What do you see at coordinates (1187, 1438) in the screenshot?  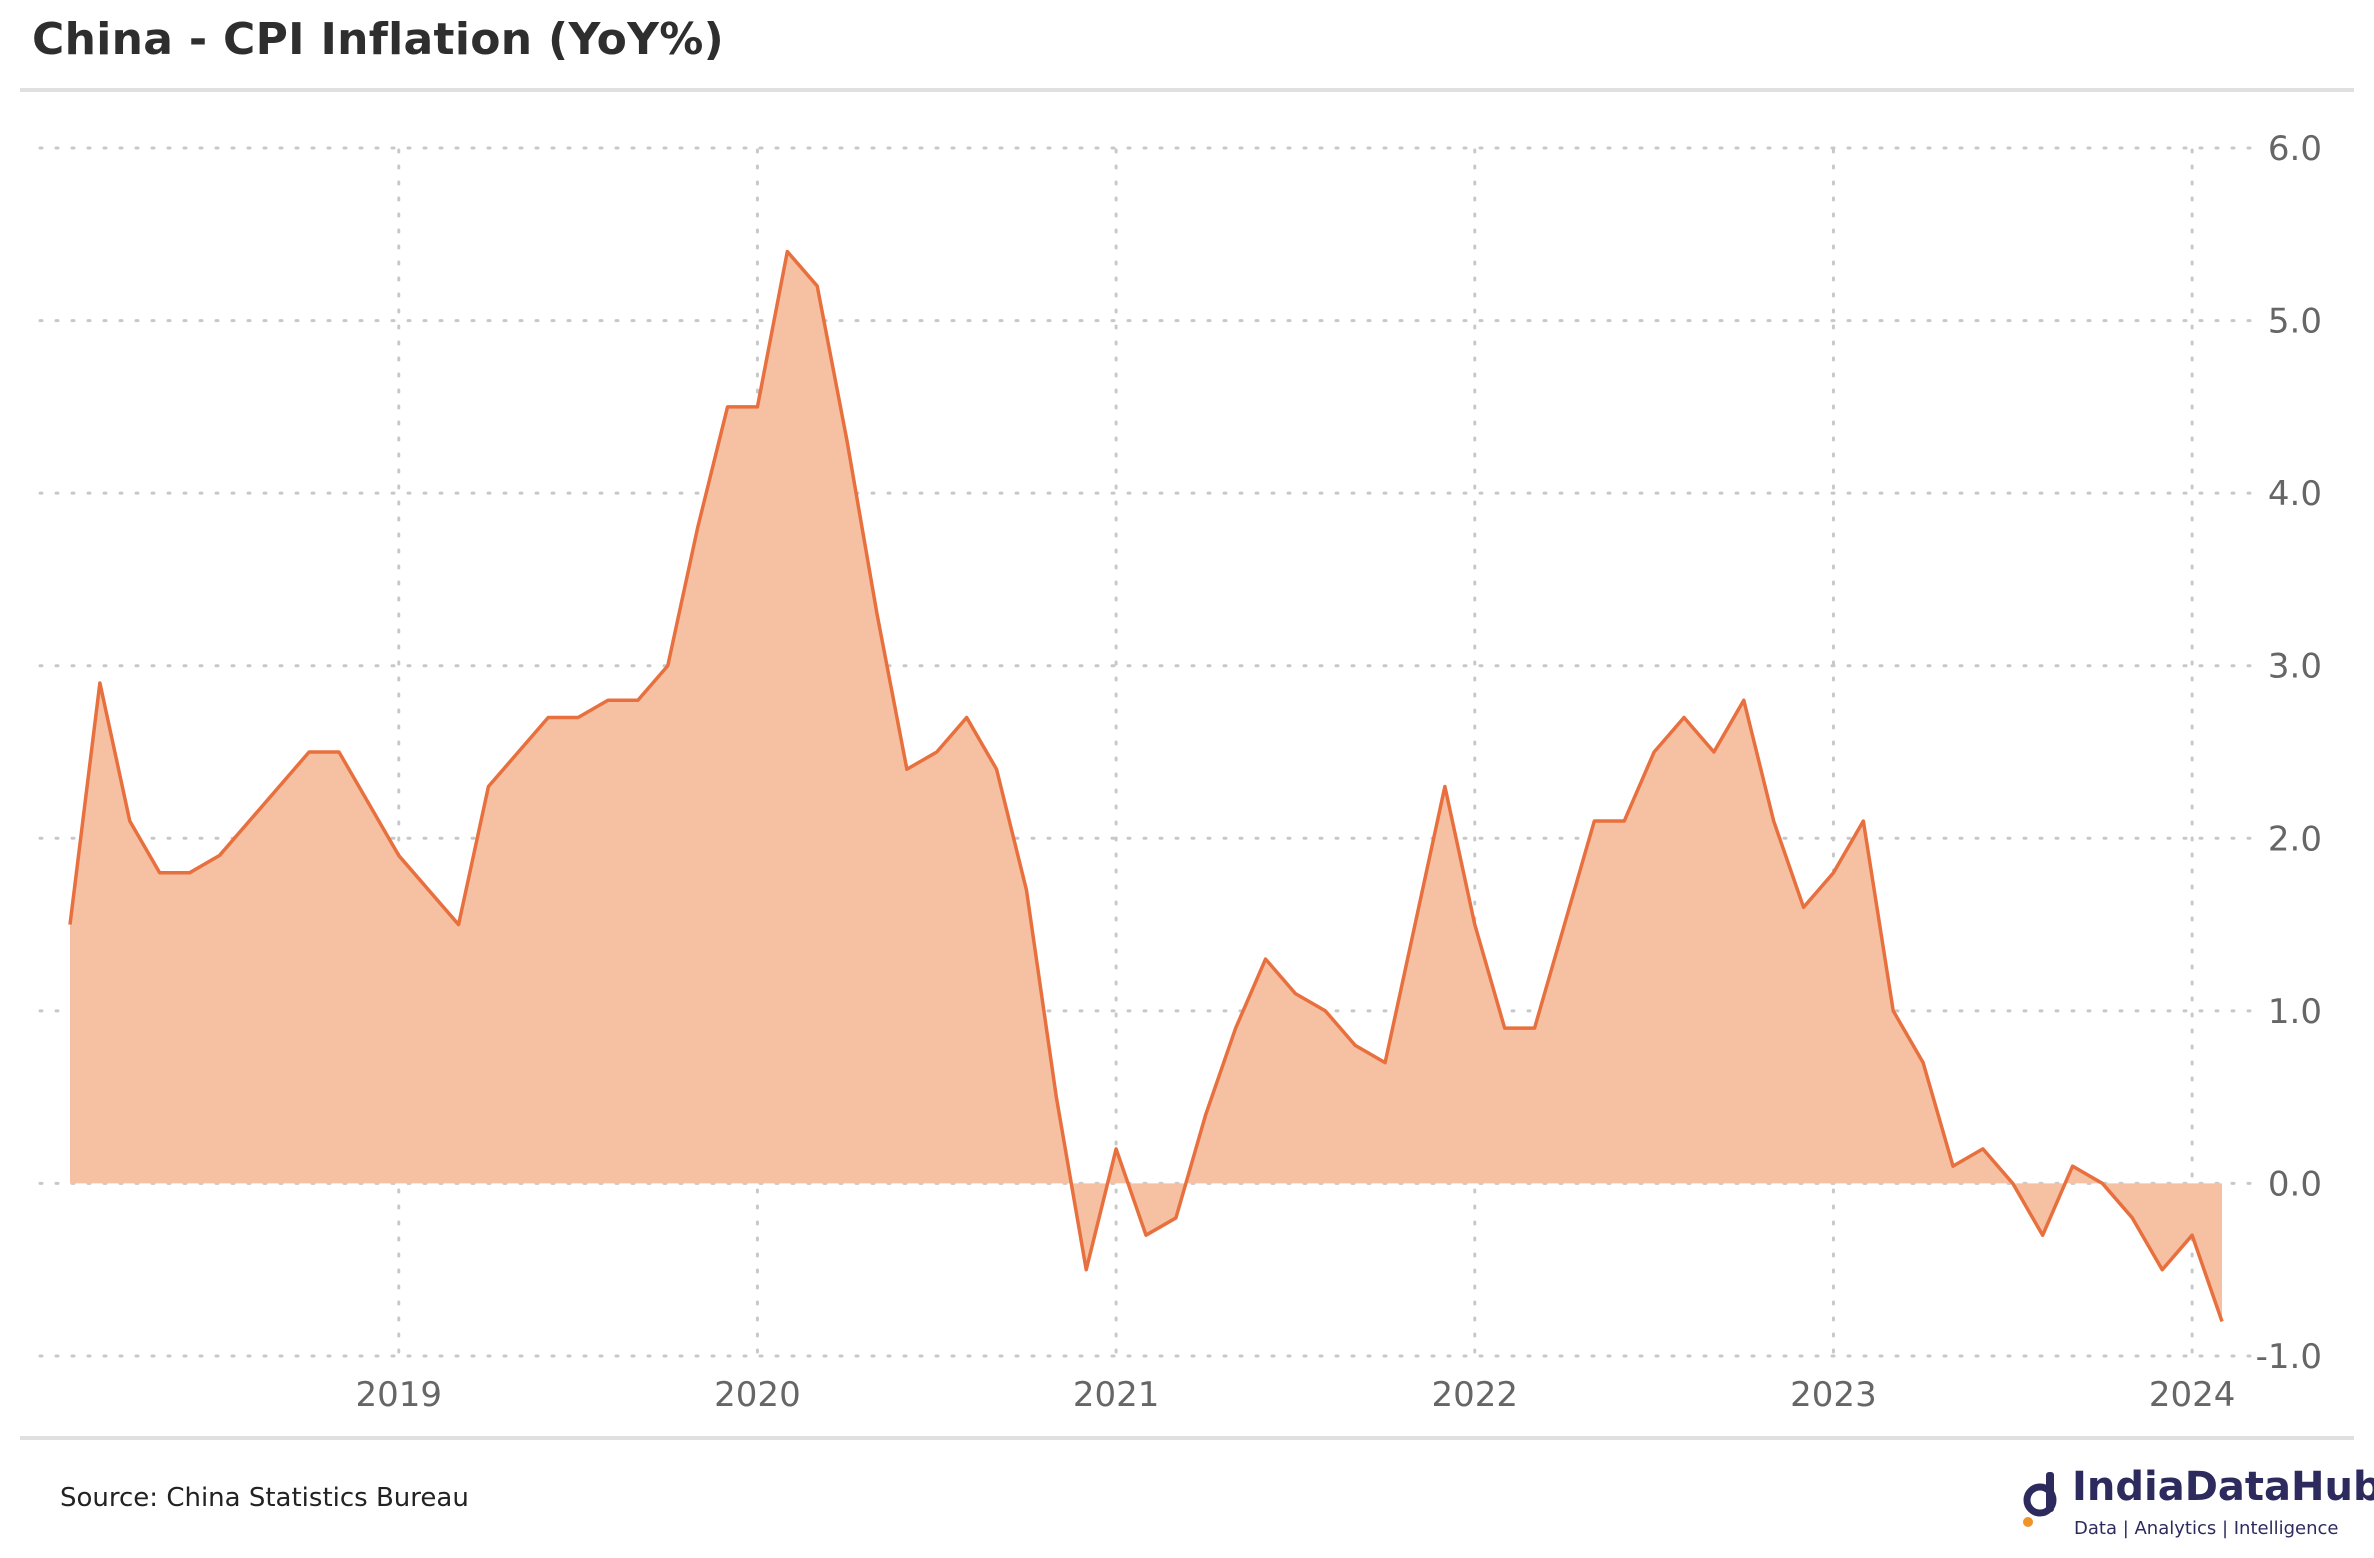 I see `bottom-divider` at bounding box center [1187, 1438].